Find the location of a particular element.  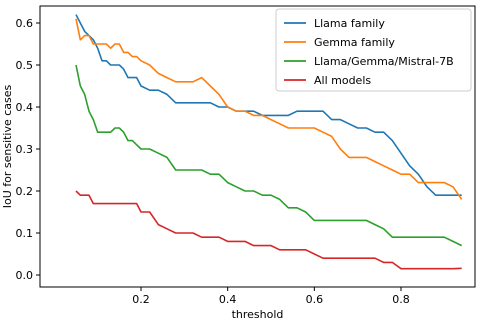

x-axis-label: threshold is located at coordinates (258, 314).